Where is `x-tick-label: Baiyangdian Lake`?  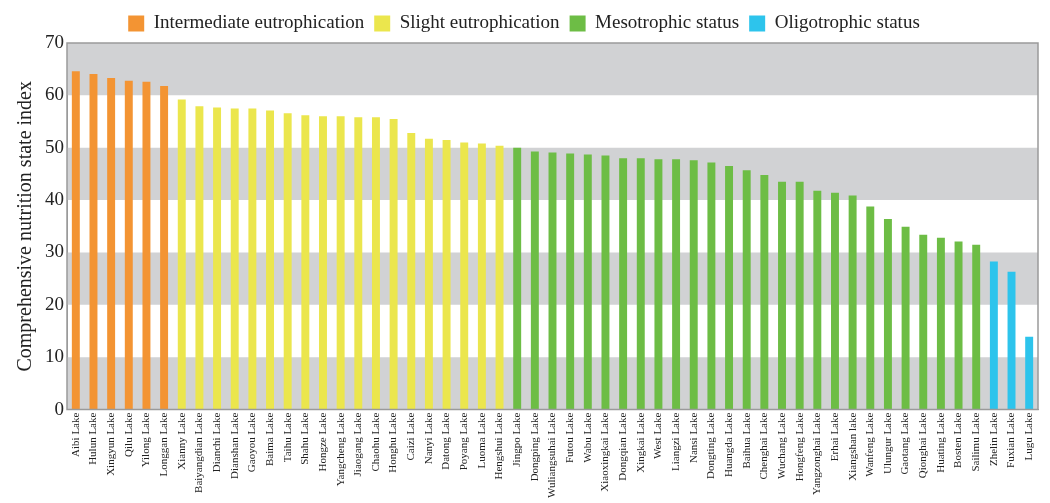
x-tick-label: Baiyangdian Lake is located at coordinates (198, 452).